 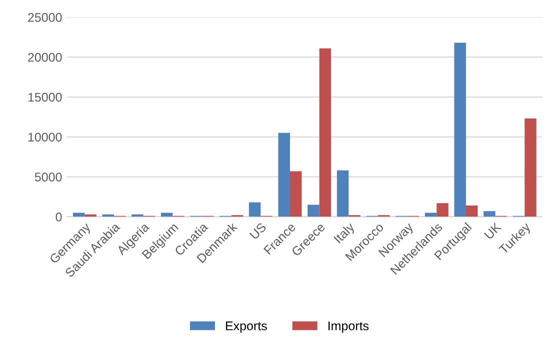 What do you see at coordinates (48, 177) in the screenshot?
I see `y-tick-label: 5000` at bounding box center [48, 177].